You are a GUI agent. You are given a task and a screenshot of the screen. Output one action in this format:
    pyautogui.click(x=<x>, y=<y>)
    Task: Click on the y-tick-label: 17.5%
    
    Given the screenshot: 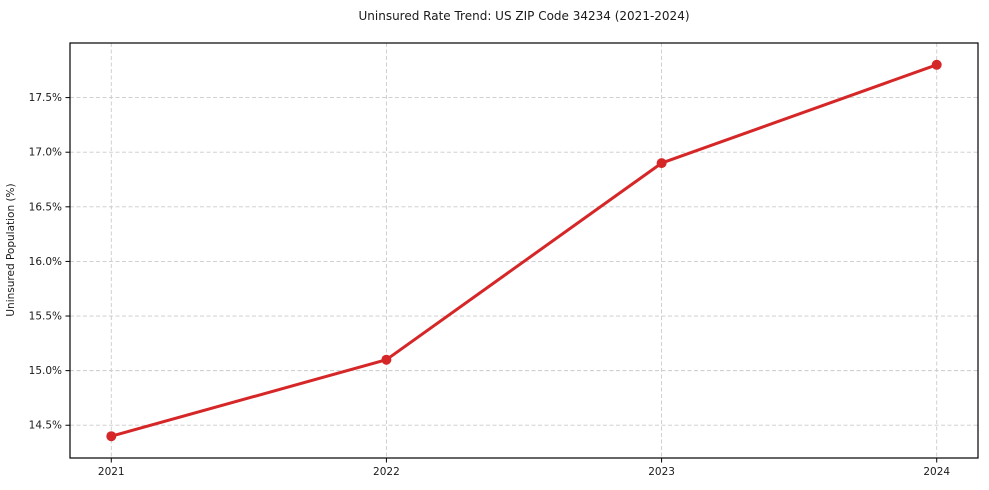 What is the action you would take?
    pyautogui.click(x=45, y=98)
    